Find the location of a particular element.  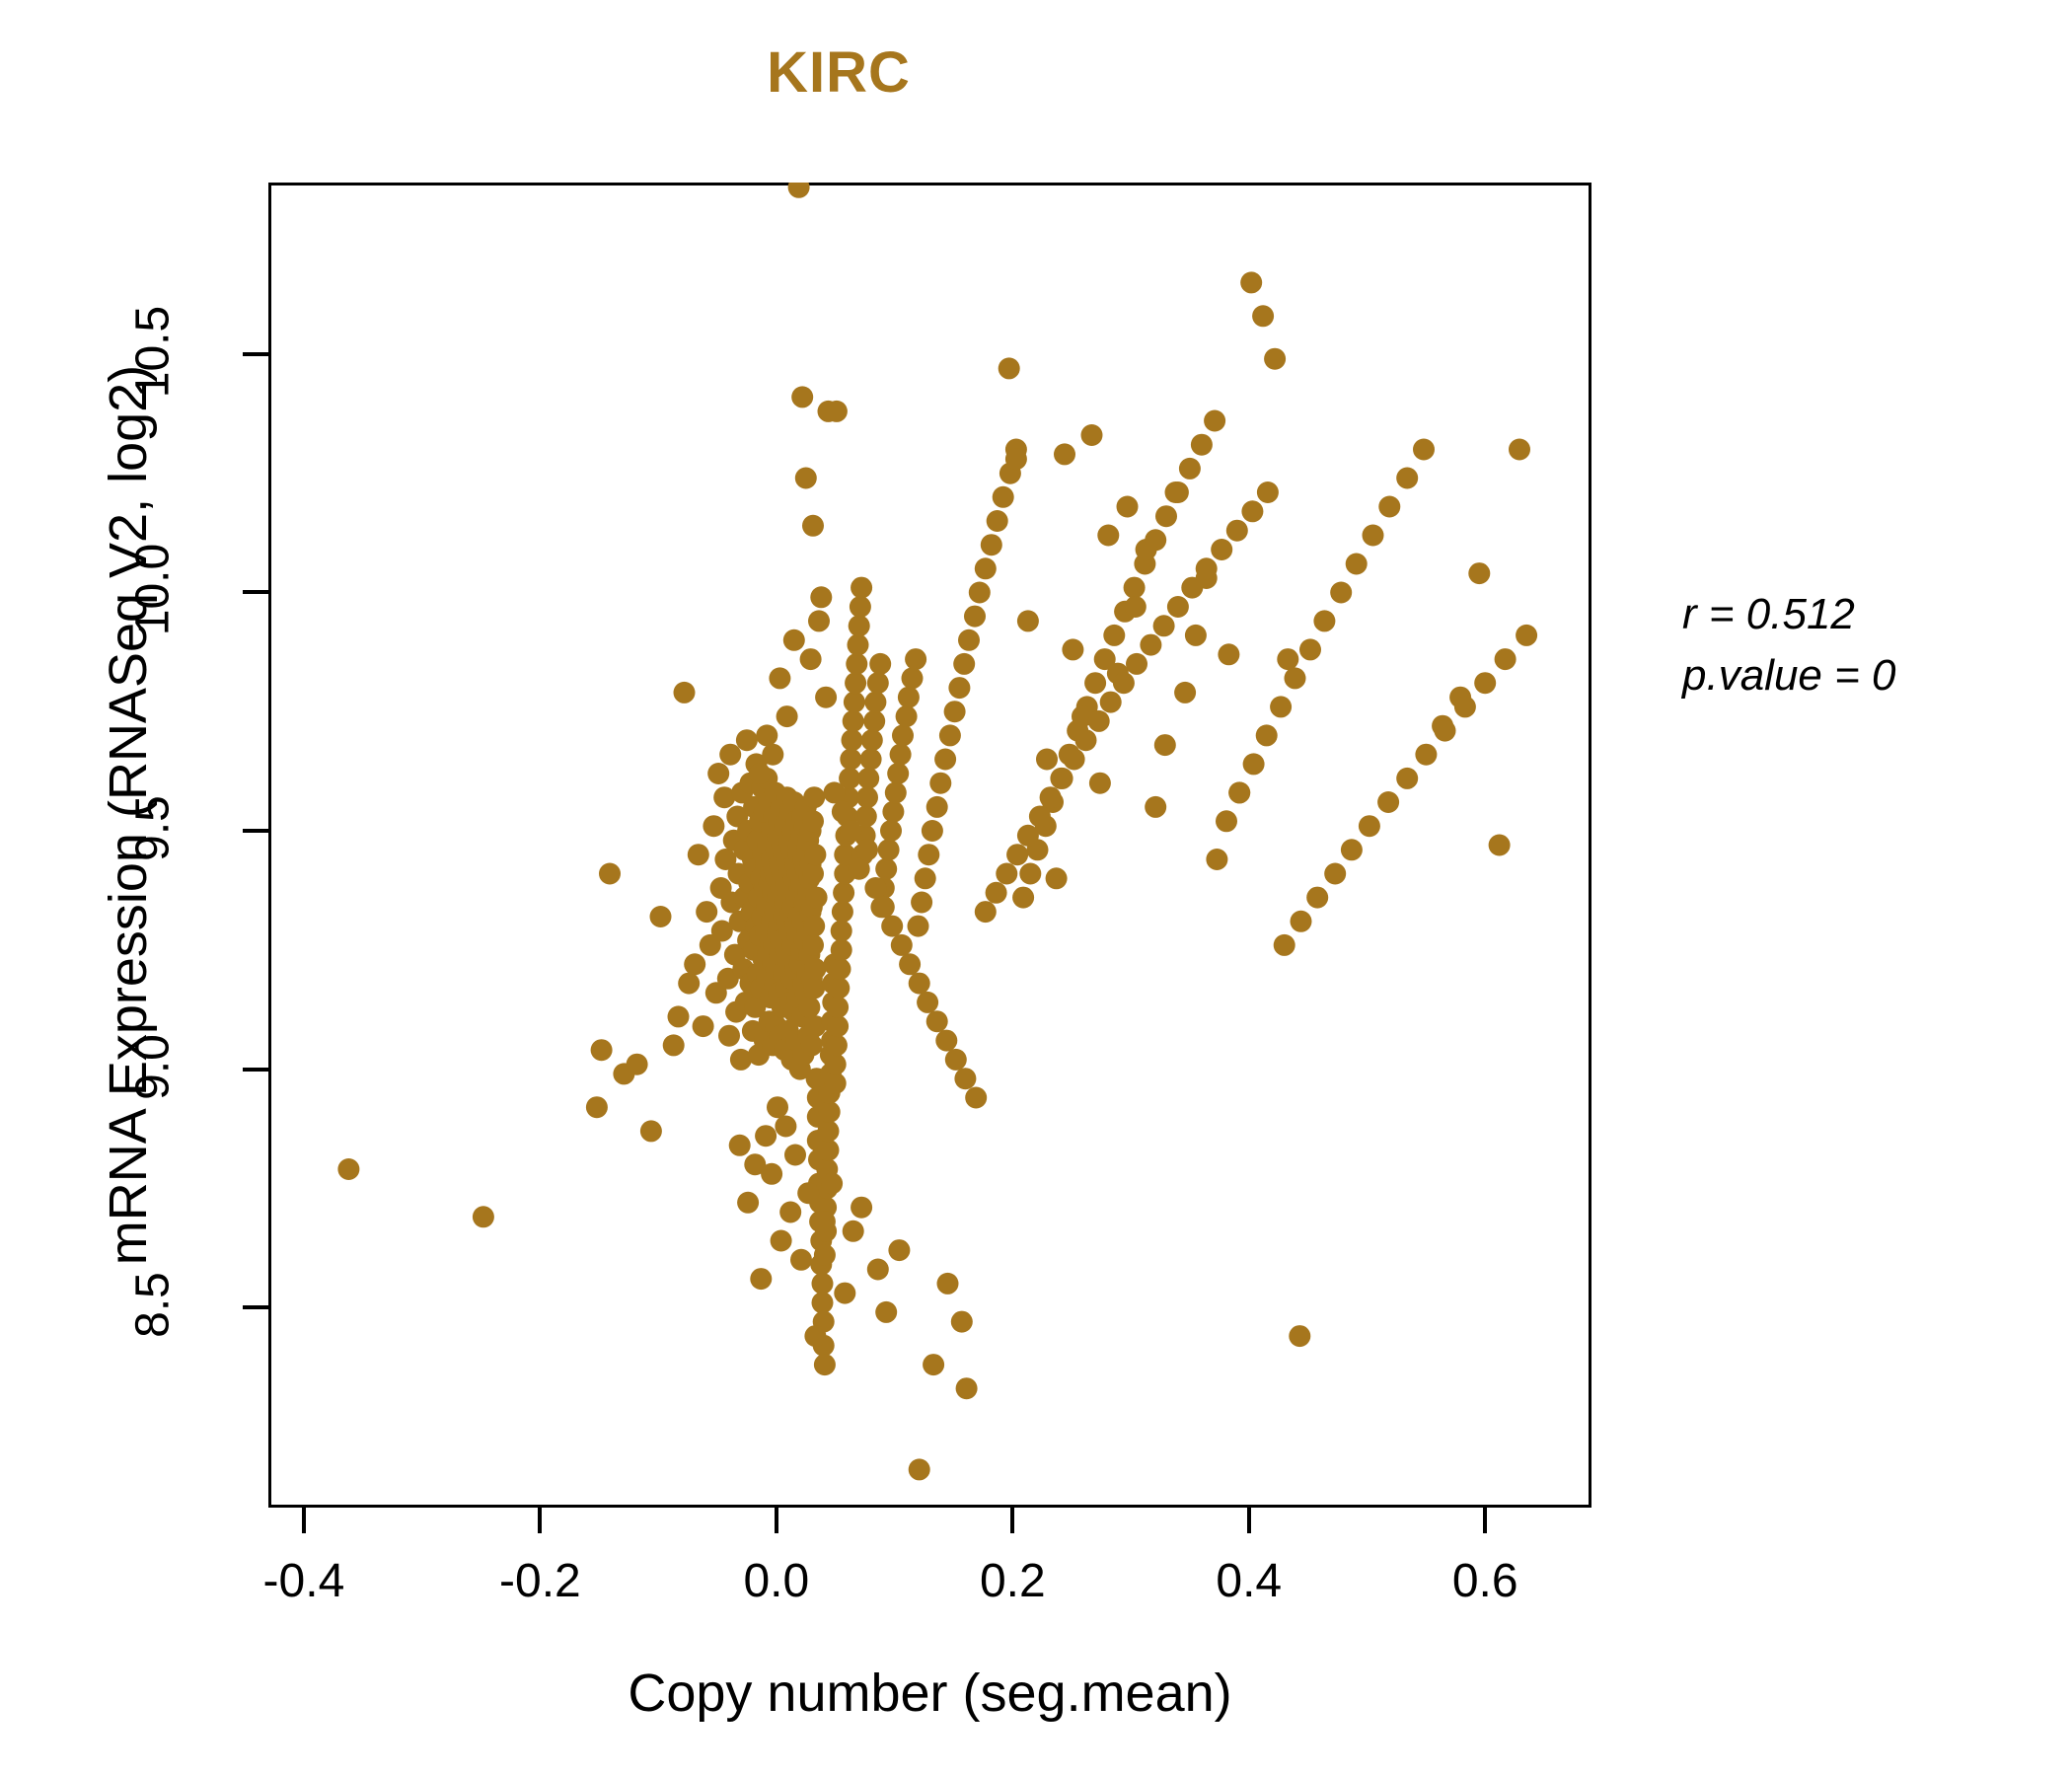

y-tick-label: 9.5 is located at coordinates (153, 828).